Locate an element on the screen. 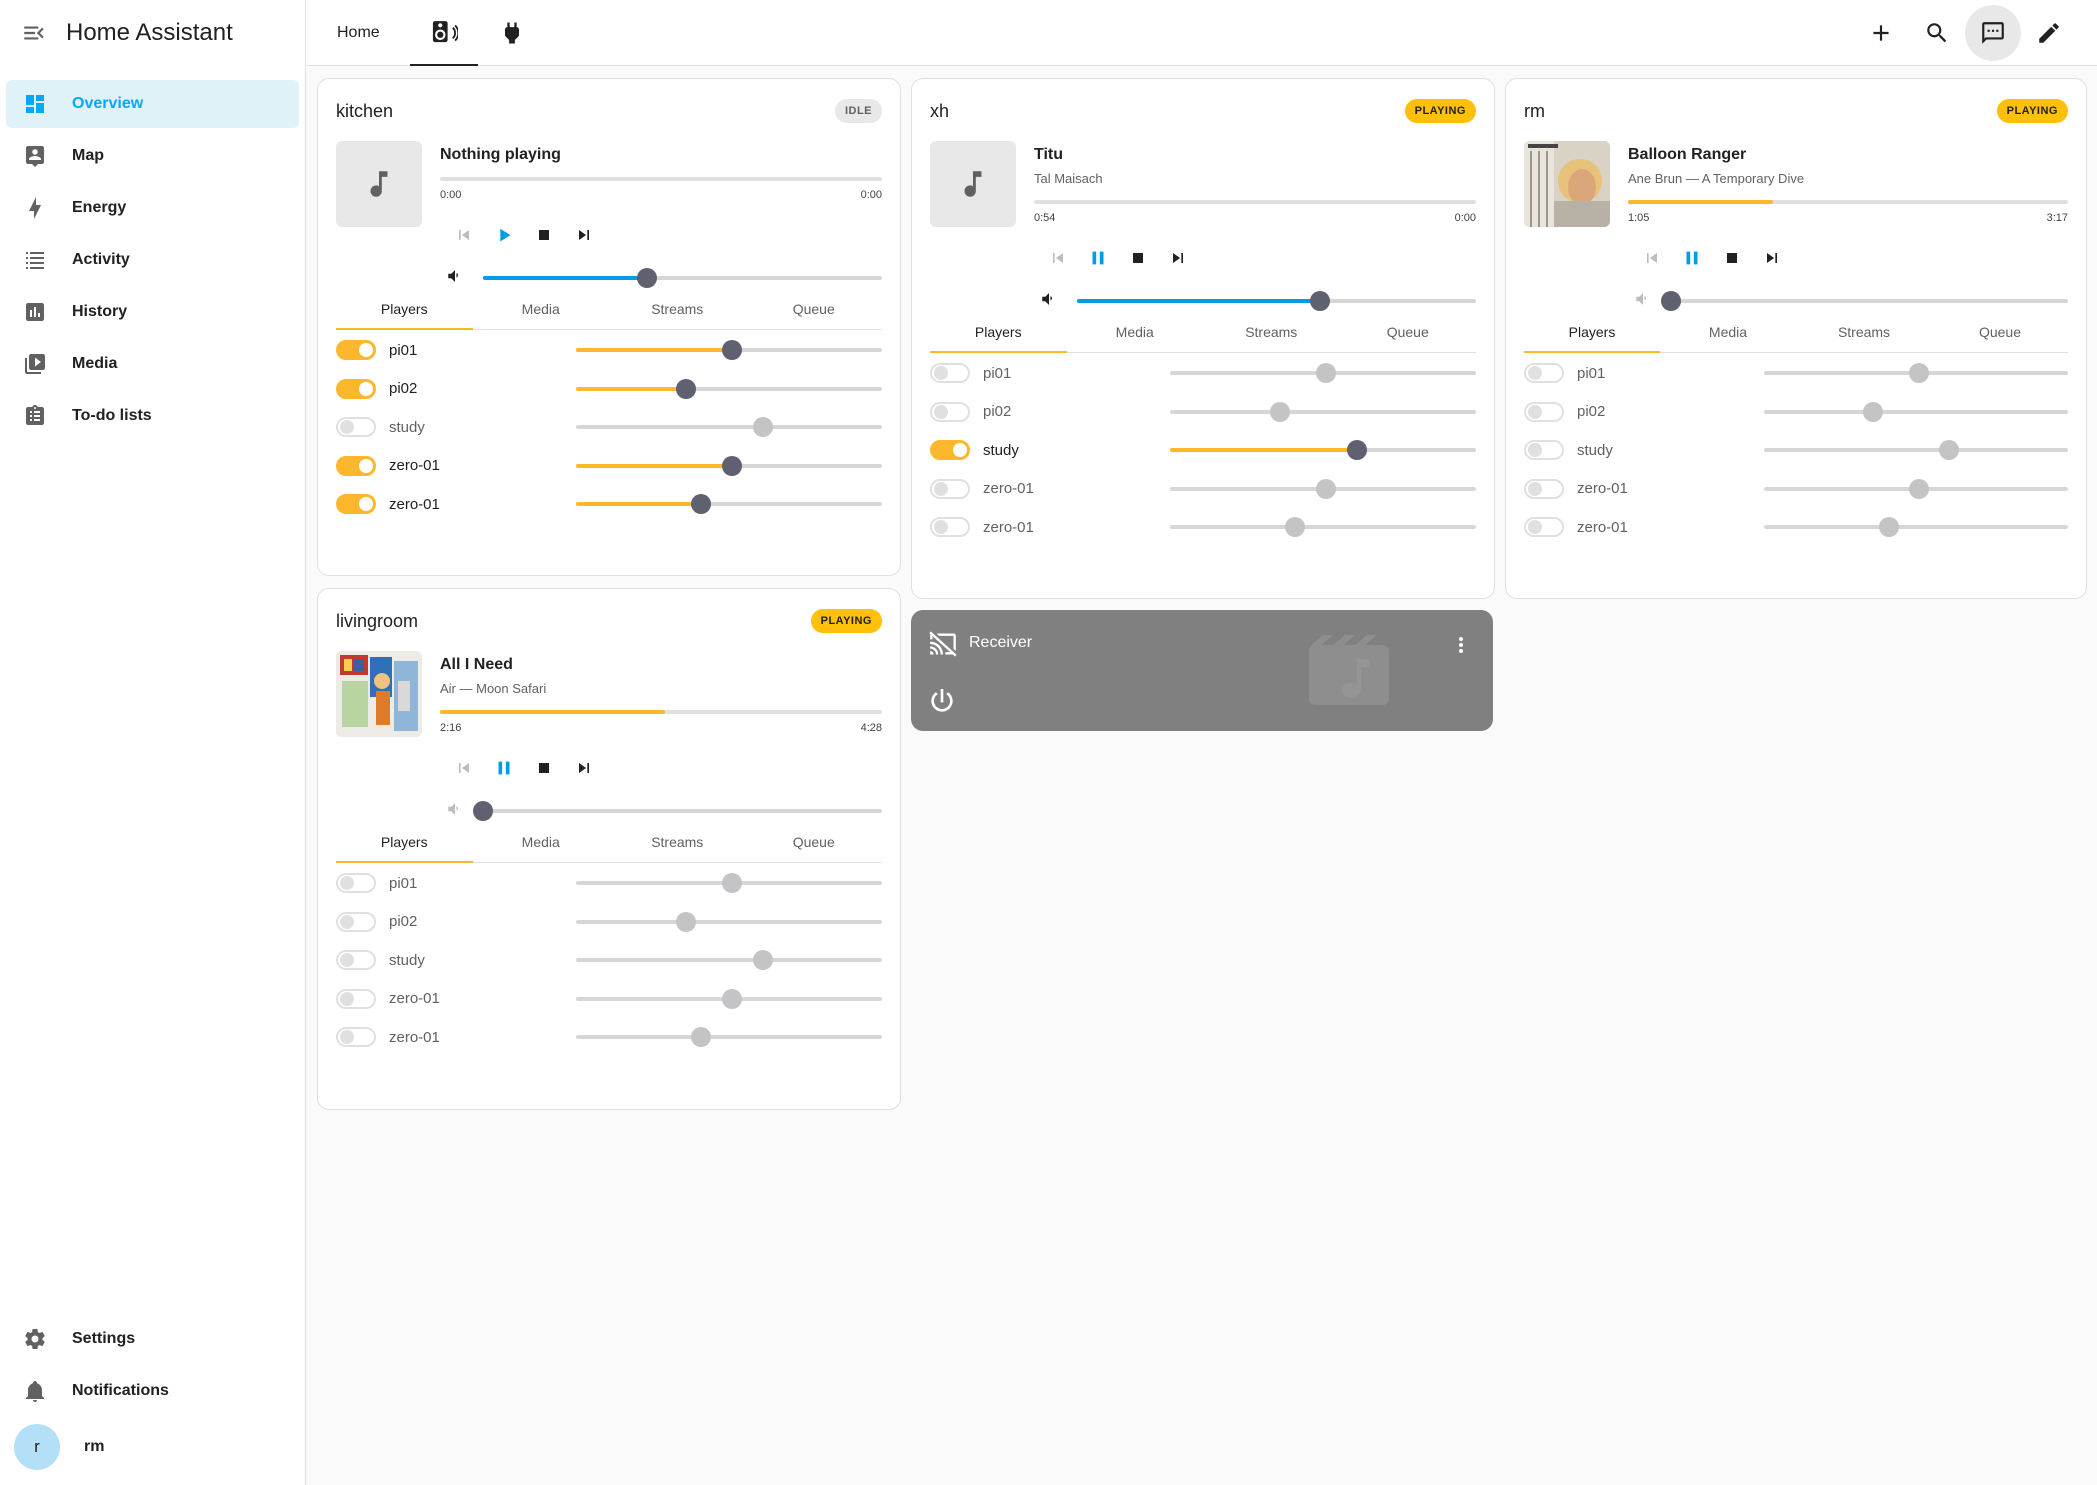 The width and height of the screenshot is (2097, 1485). sidebar-item-notifications: Notifications is located at coordinates (152, 1391).